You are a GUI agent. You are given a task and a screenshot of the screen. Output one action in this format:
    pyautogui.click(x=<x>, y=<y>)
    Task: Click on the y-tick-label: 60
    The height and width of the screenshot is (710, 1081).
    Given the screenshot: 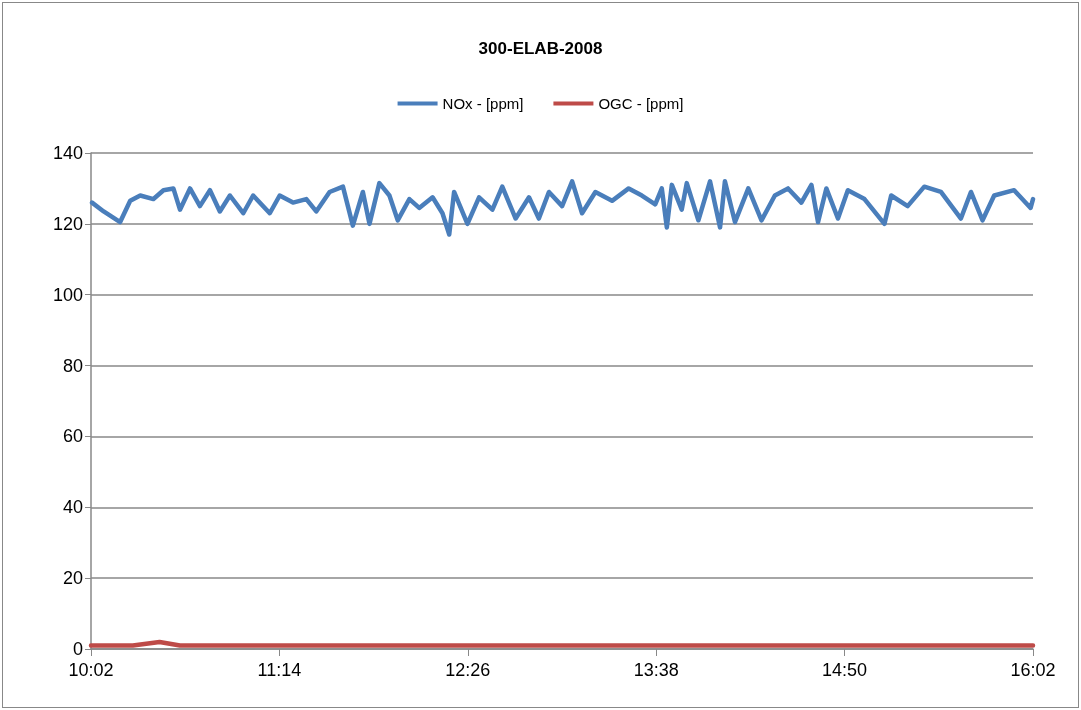 What is the action you would take?
    pyautogui.click(x=72, y=436)
    